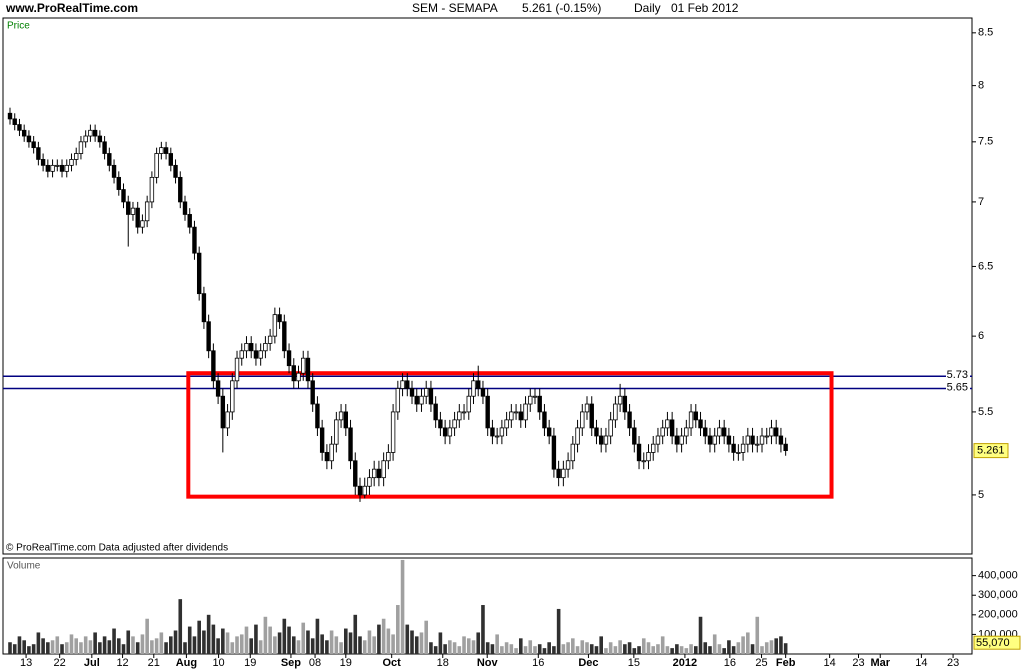 The image size is (1024, 671). I want to click on quote: 5.261 (-0.15%), so click(561, 8).